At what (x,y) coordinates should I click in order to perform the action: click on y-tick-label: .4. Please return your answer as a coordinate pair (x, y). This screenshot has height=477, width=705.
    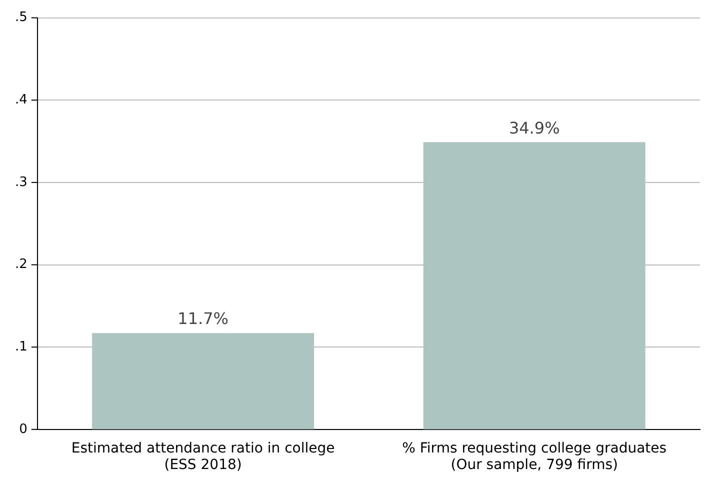
    Looking at the image, I should click on (21, 100).